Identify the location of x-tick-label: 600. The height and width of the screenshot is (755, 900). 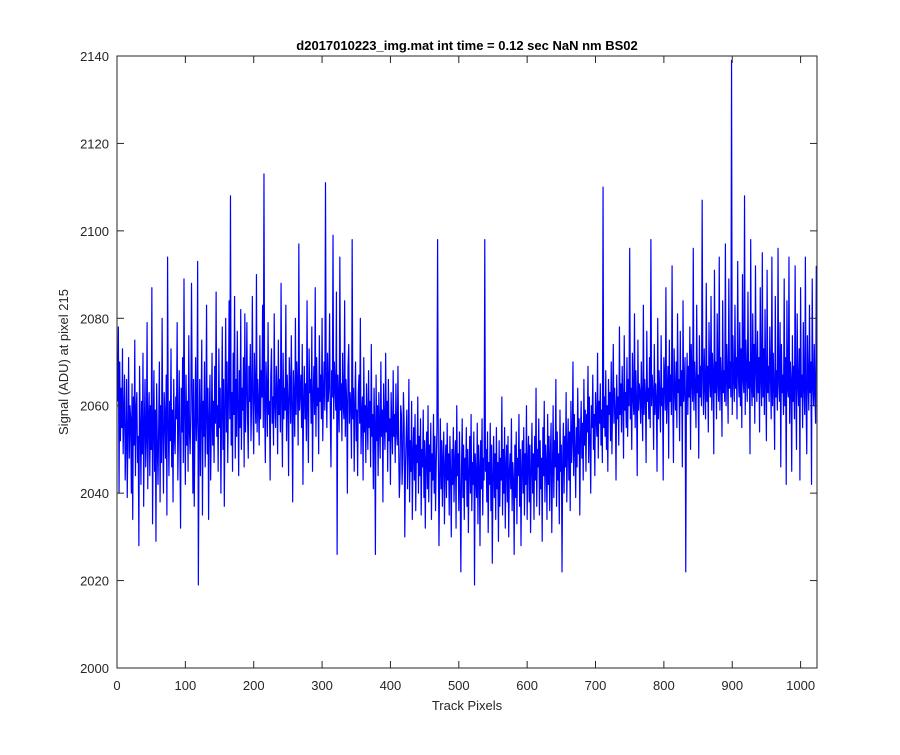
(527, 685).